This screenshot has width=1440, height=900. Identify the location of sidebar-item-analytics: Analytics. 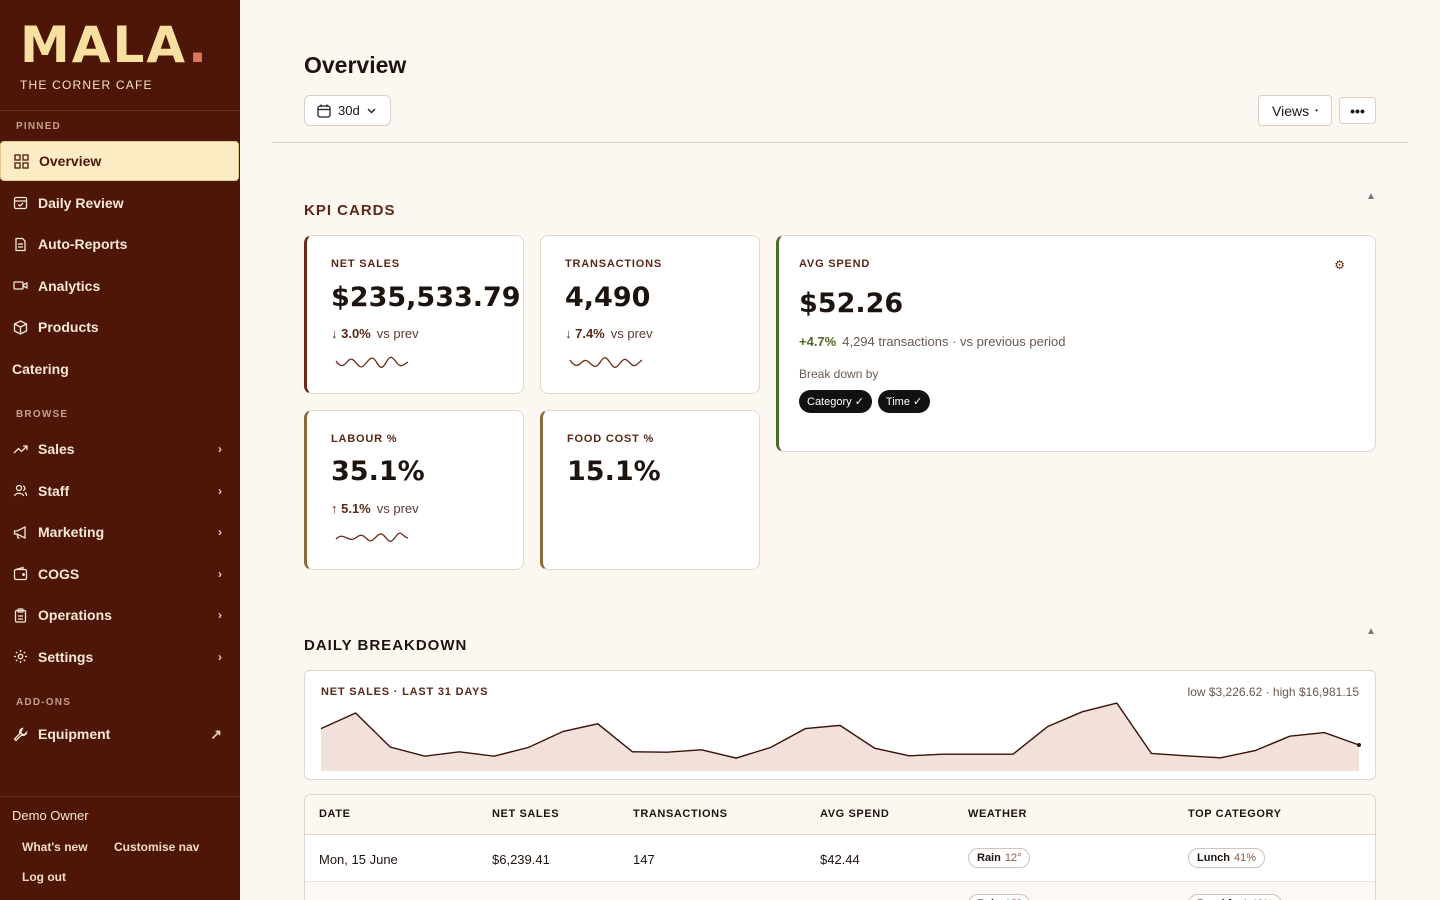
(120, 286).